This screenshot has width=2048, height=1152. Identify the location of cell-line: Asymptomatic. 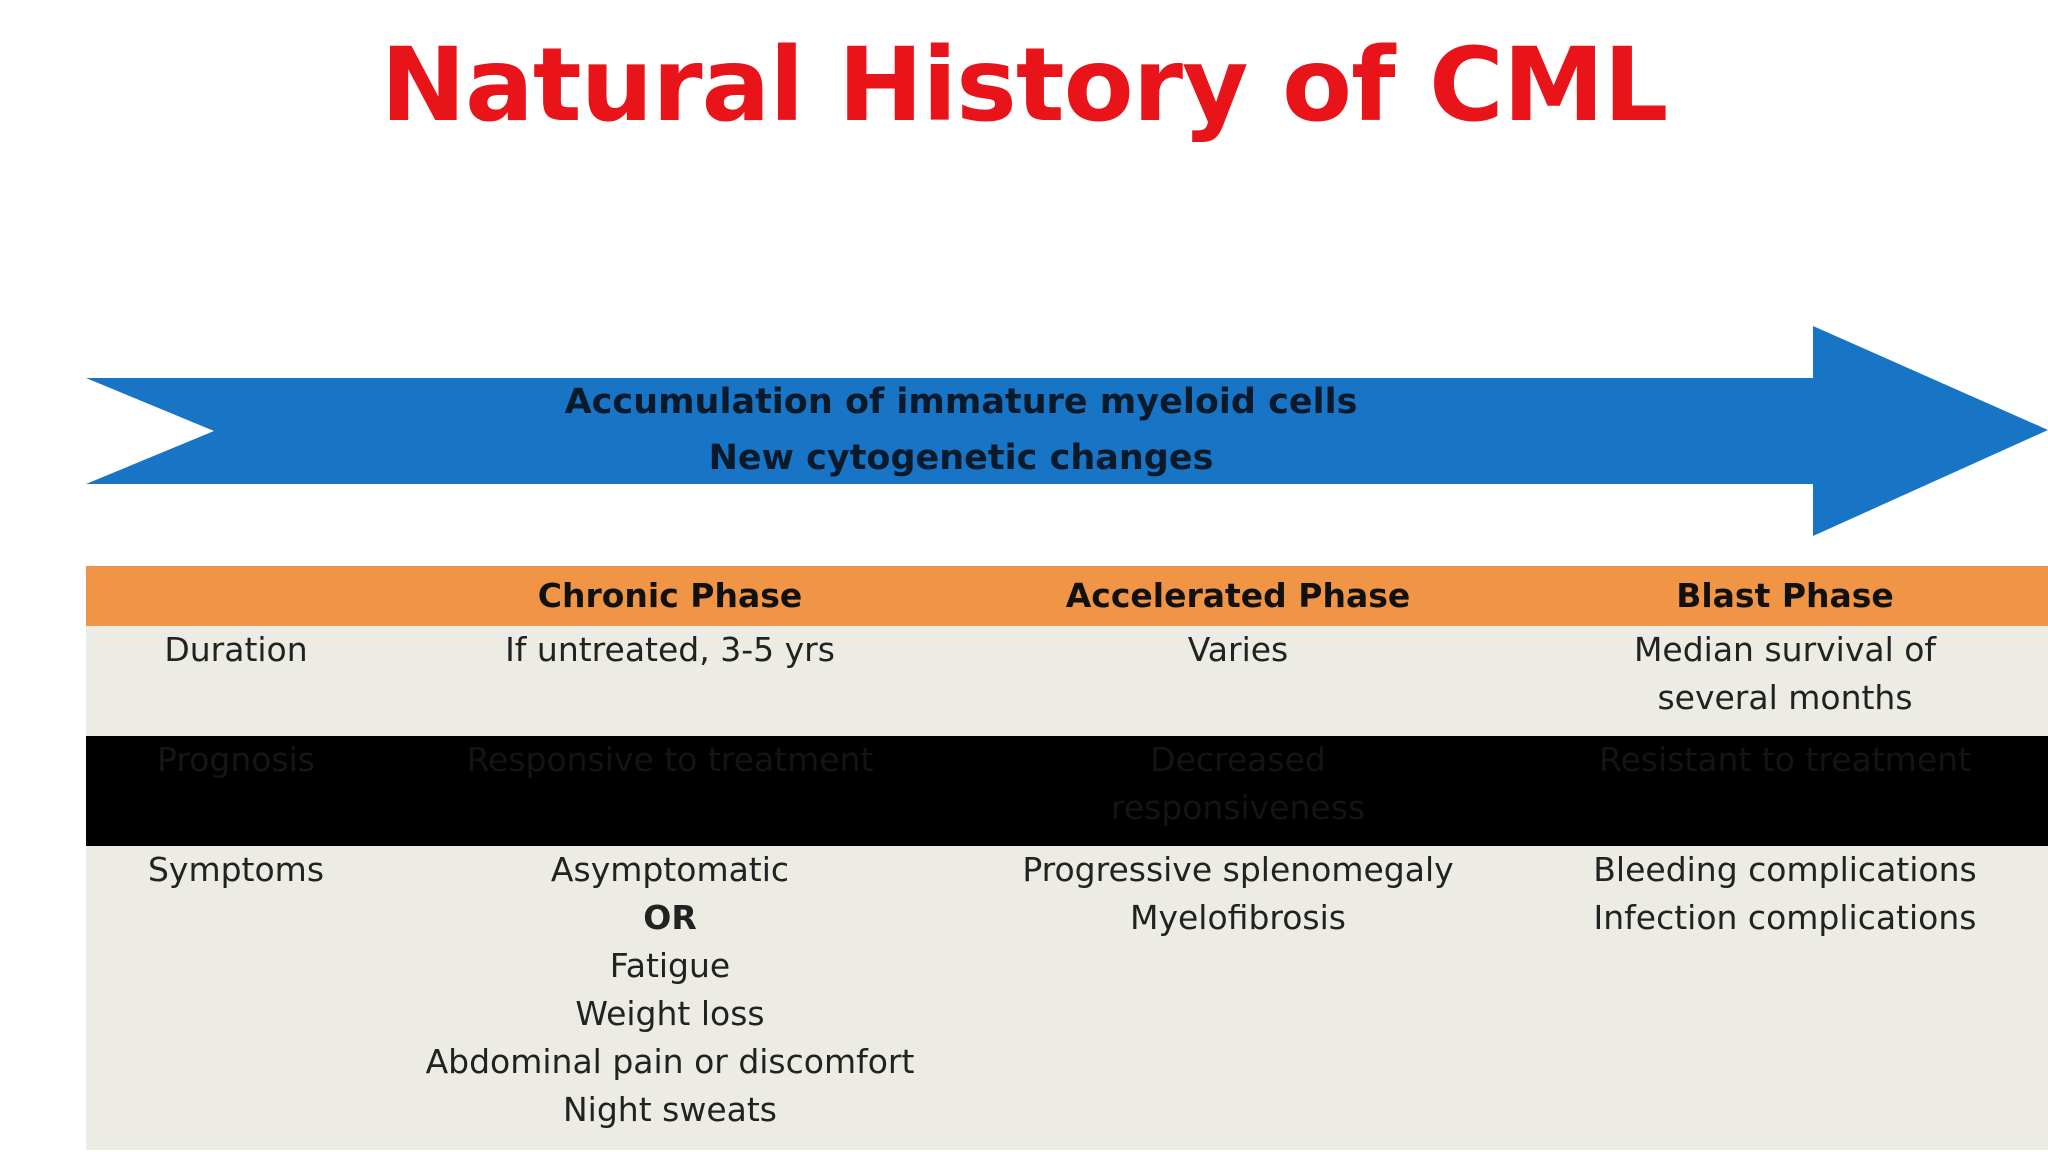
(670, 869).